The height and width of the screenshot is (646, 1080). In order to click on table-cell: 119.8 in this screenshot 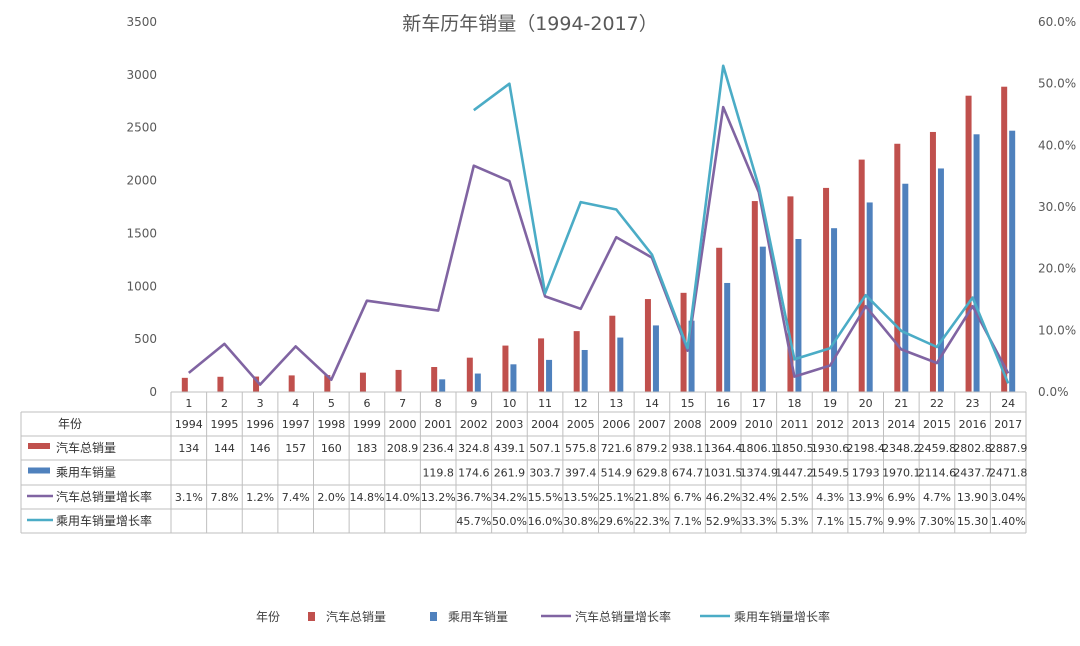, I will do `click(438, 473)`.